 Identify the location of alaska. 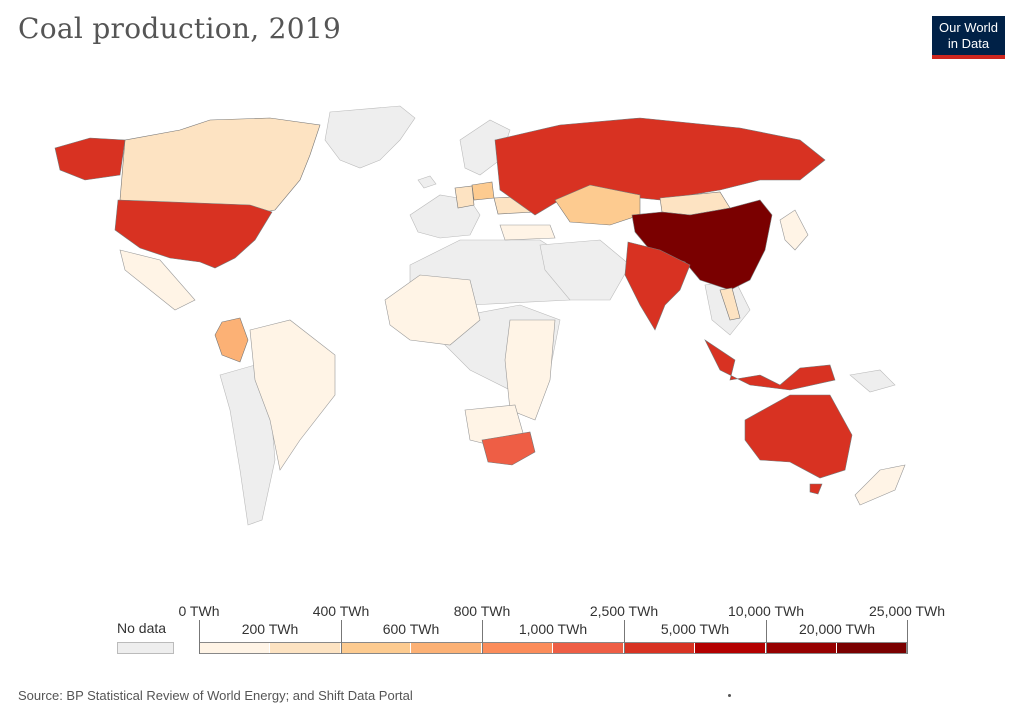
(90, 159).